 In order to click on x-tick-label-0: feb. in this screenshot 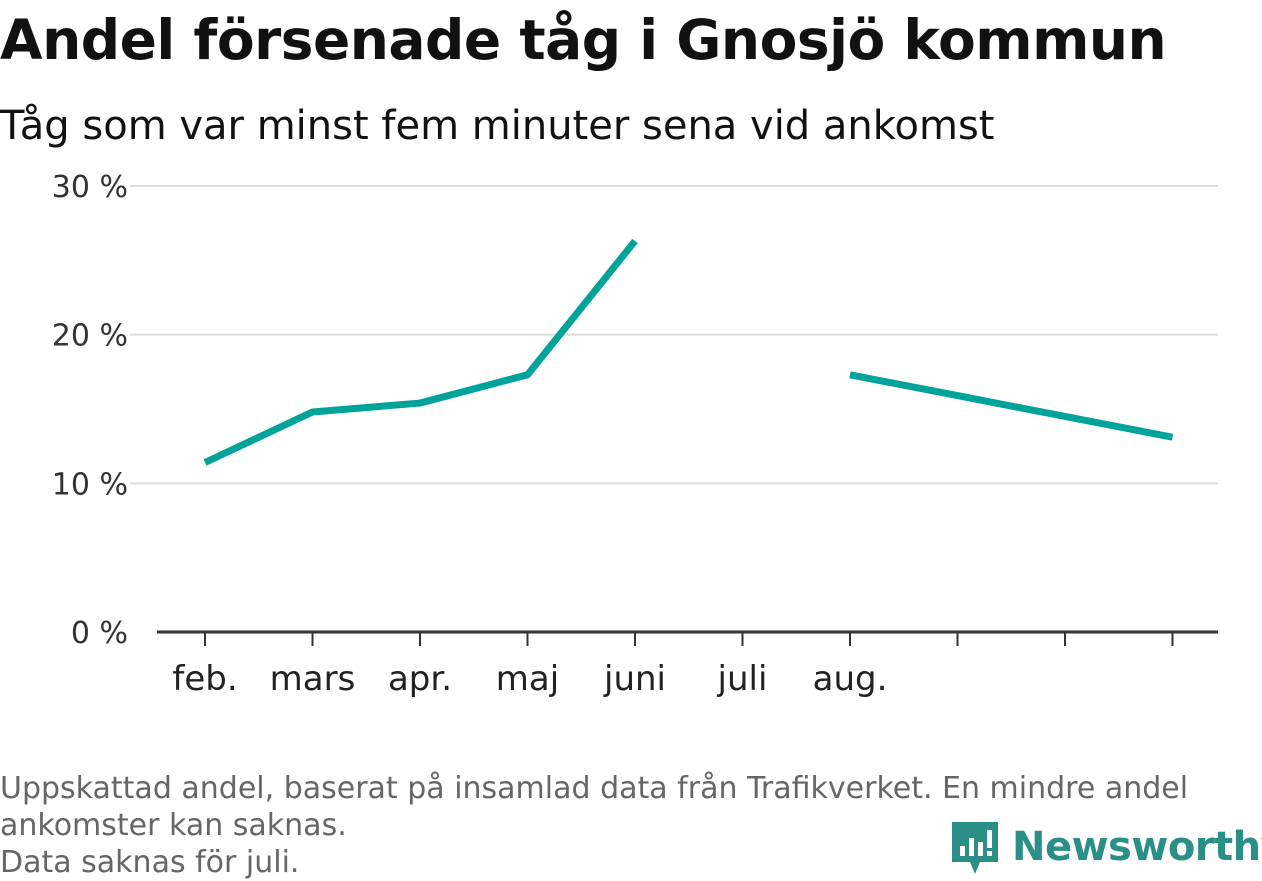, I will do `click(204, 679)`.